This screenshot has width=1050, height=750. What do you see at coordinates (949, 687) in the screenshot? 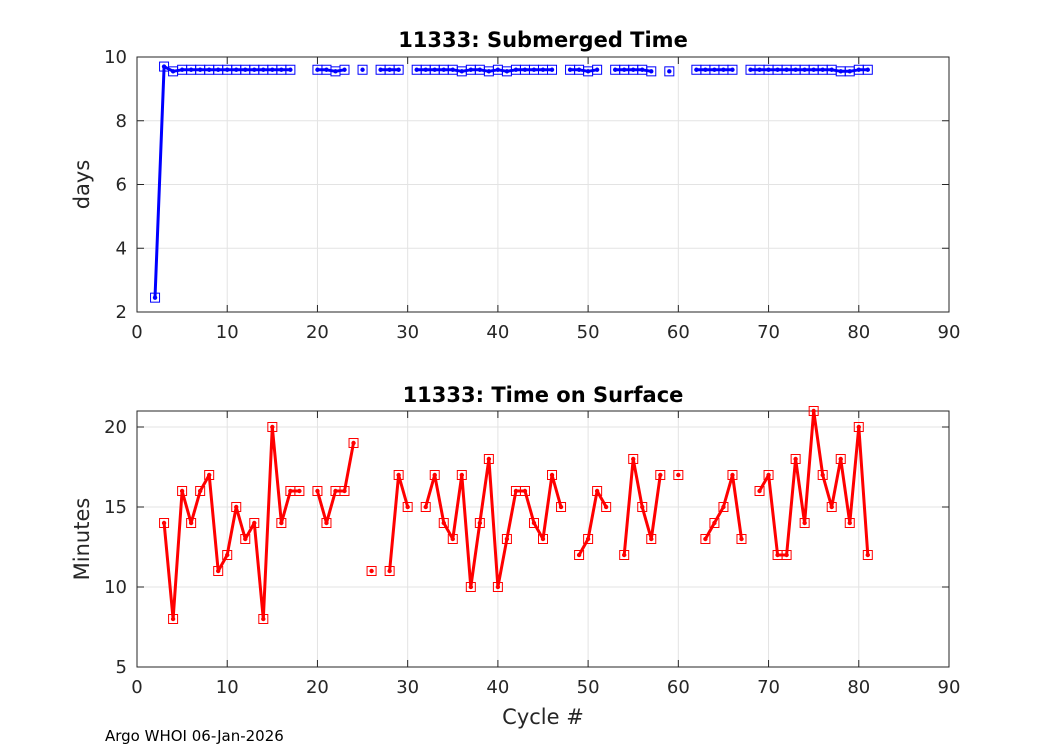
I see `x-tick-label: 90` at bounding box center [949, 687].